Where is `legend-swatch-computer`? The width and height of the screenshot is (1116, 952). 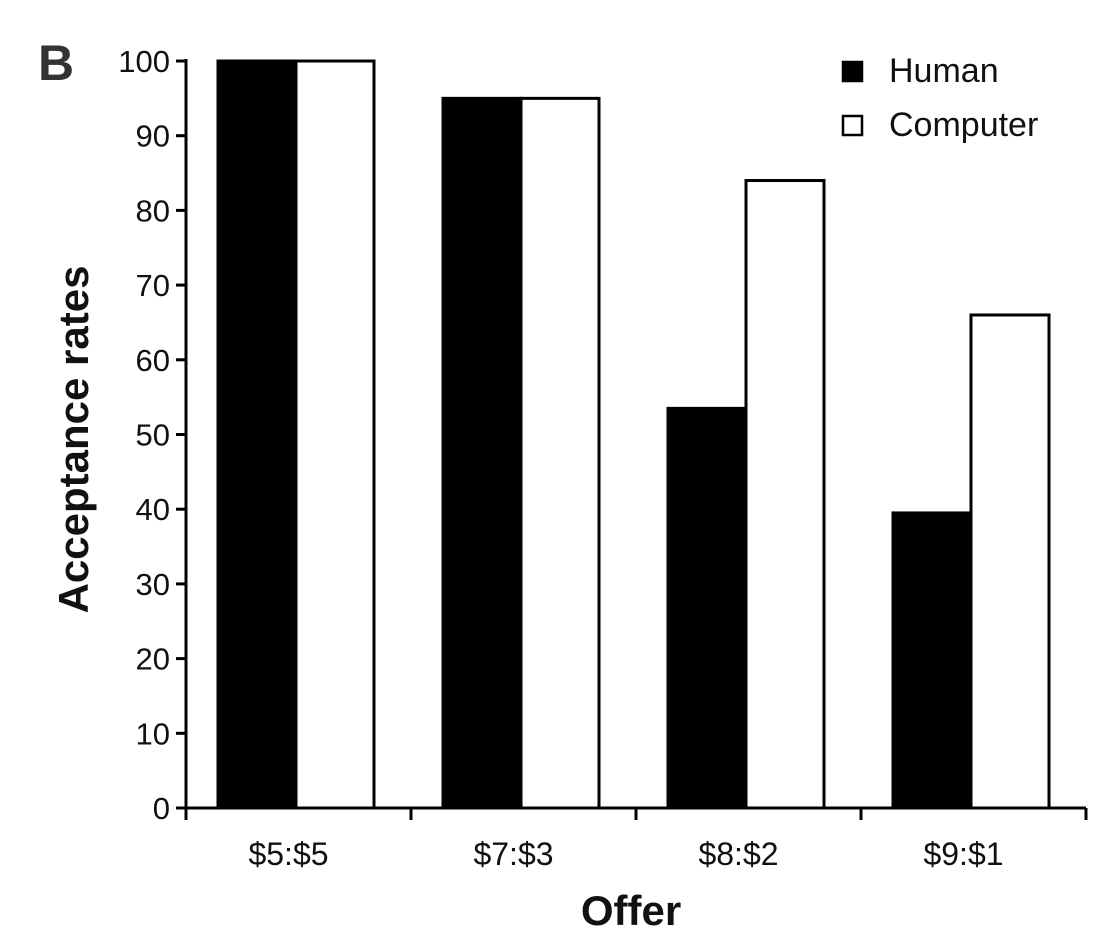
legend-swatch-computer is located at coordinates (852, 125).